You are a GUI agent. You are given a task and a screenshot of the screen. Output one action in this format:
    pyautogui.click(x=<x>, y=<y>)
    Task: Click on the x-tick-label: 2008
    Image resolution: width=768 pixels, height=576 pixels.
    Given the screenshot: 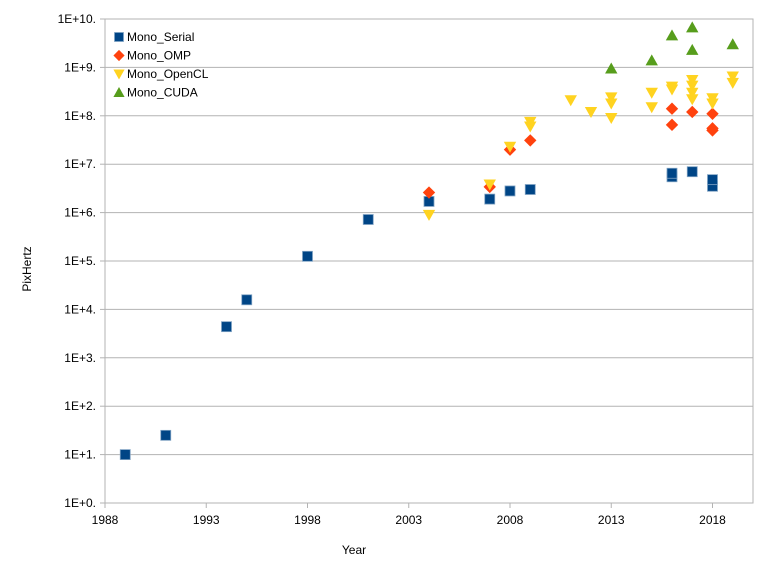 What is the action you would take?
    pyautogui.click(x=510, y=520)
    